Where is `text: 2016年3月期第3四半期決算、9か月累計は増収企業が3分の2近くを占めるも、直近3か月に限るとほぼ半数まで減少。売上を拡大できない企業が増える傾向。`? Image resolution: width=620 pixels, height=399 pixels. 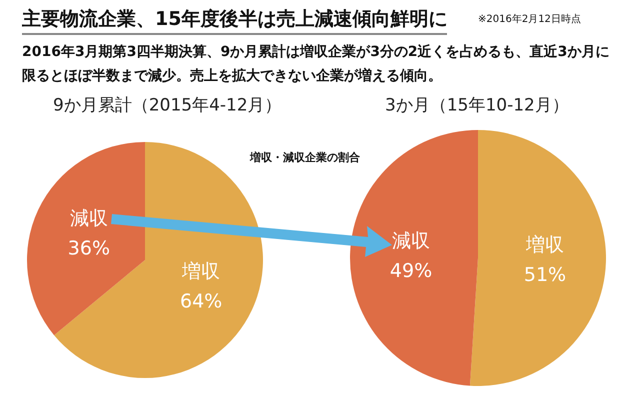 text: 2016年3月期第3四半期決算、9か月累計は増収企業が3分の2近くを占めるも、直近3か月に限るとほぼ半数まで減少。売上を拡大できない企業が増える傾向。 is located at coordinates (316, 64).